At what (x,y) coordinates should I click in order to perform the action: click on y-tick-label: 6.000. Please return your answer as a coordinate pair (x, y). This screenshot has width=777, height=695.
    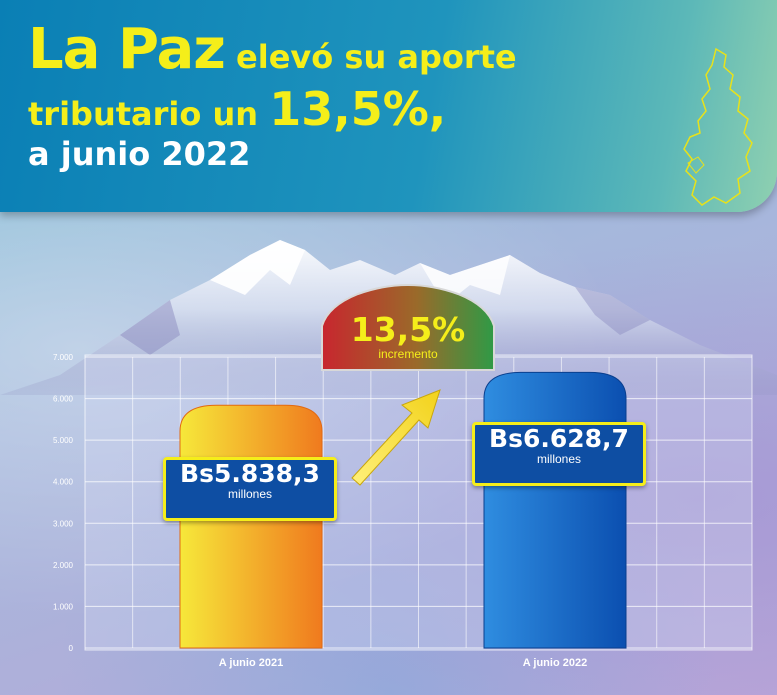
    Looking at the image, I should click on (63, 399).